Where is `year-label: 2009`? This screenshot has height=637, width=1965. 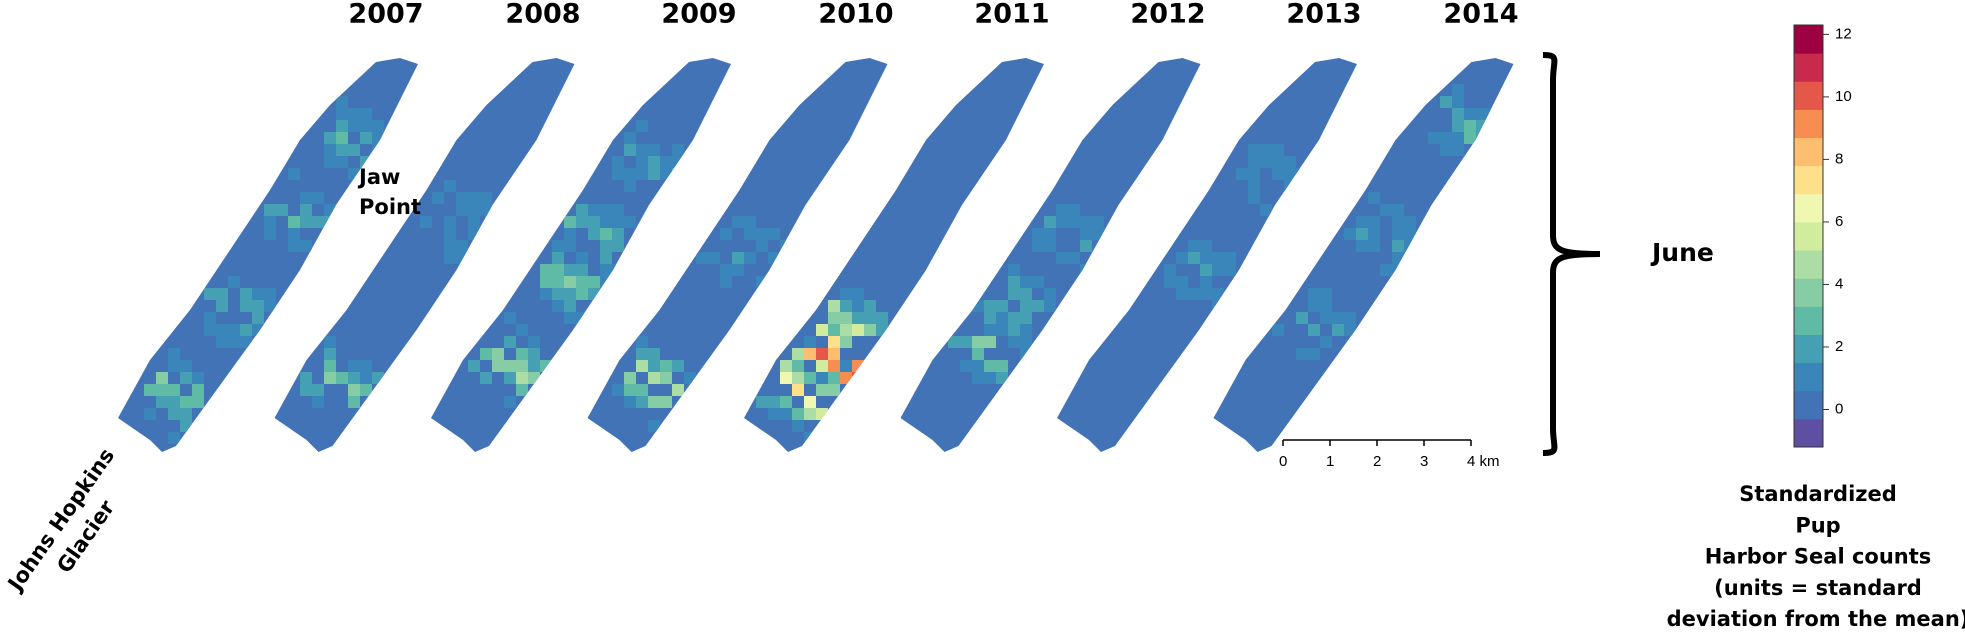
year-label: 2009 is located at coordinates (698, 15).